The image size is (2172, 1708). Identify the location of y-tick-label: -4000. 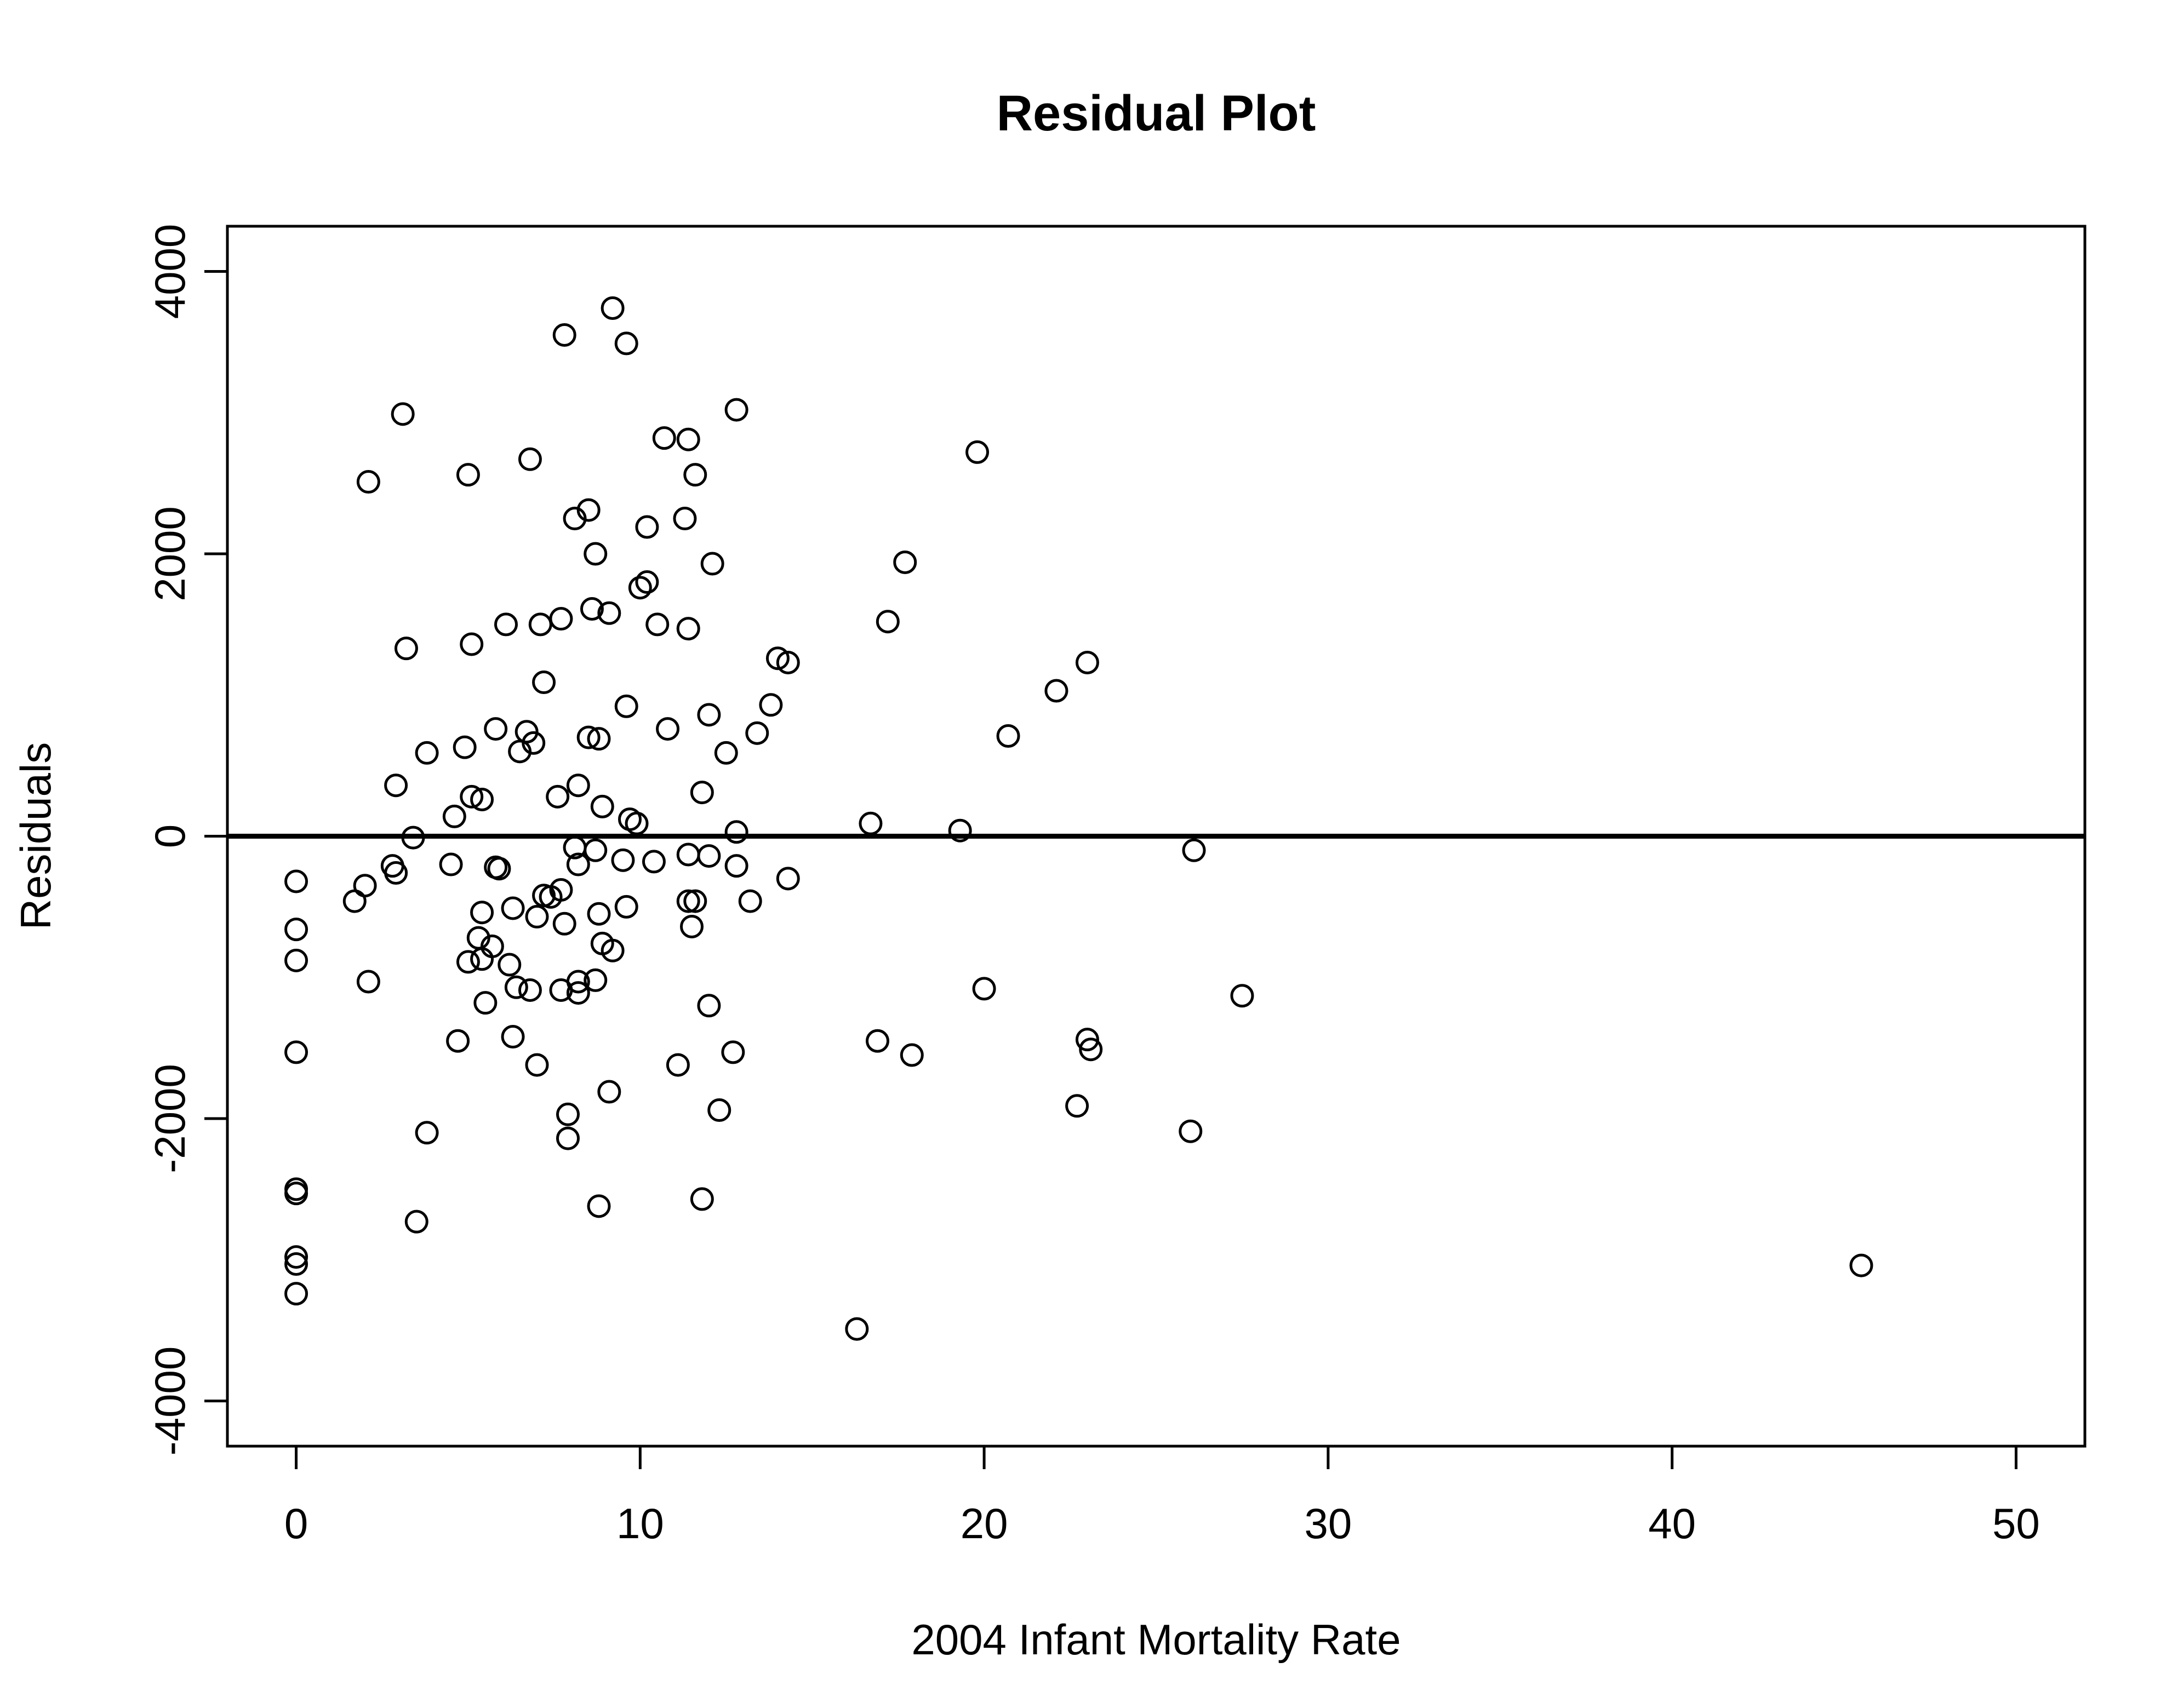
(170, 1401).